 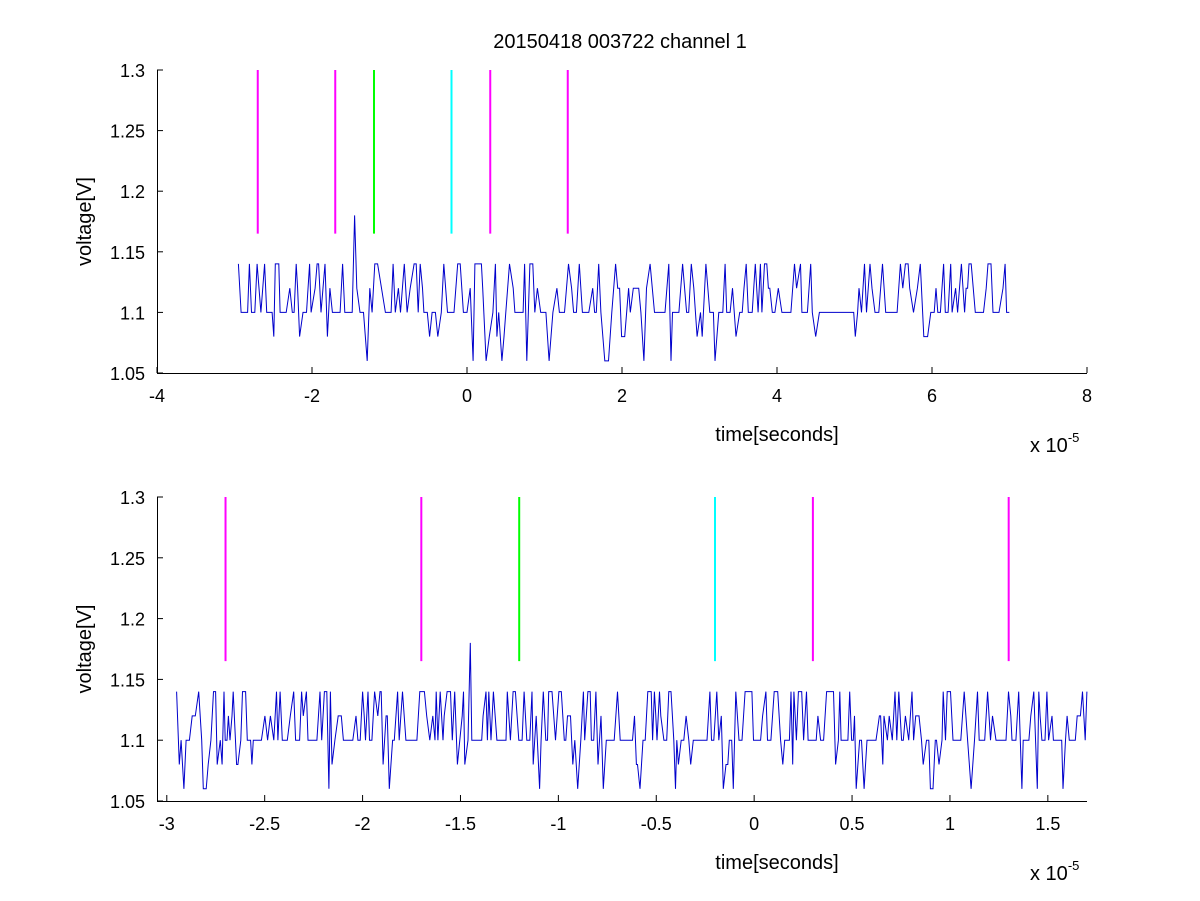 I want to click on top-plot-markers, so click(x=412, y=152).